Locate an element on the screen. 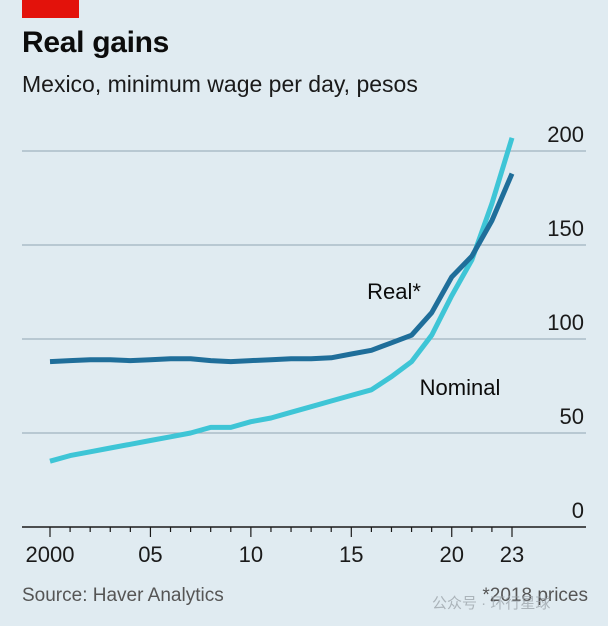 The width and height of the screenshot is (608, 626). series-label-nominal: Nominal is located at coordinates (460, 387).